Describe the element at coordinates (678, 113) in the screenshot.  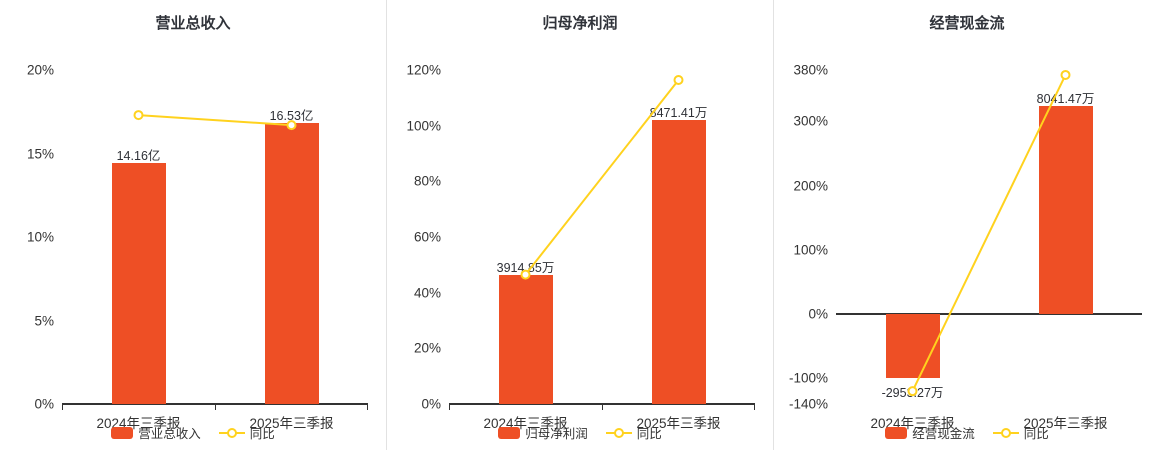
I see `bar-value-label: 8471.41万` at that location.